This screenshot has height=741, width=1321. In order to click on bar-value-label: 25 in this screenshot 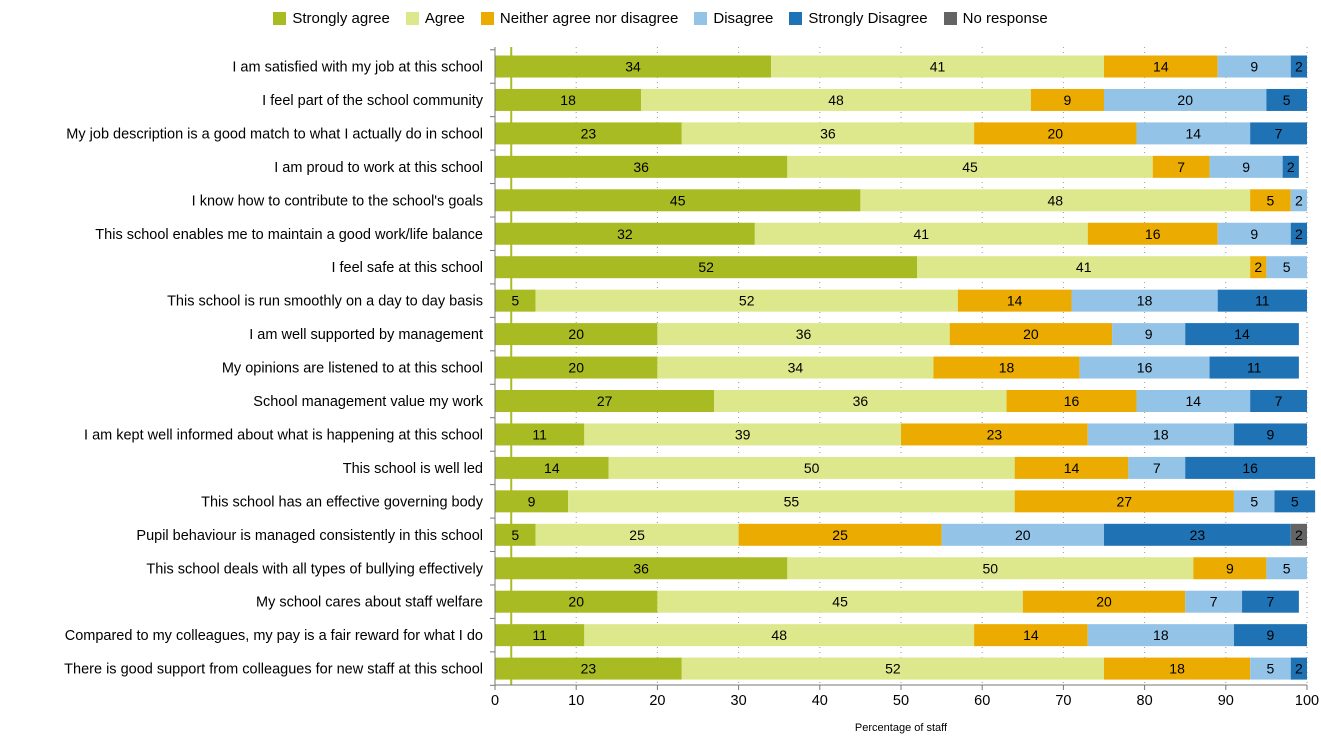, I will do `click(637, 535)`.